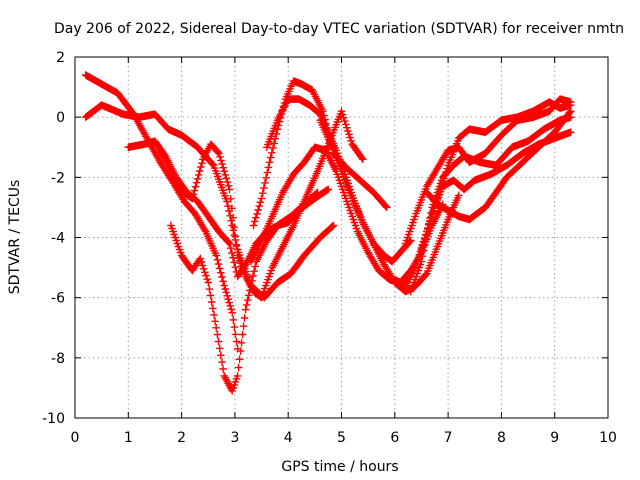 The height and width of the screenshot is (480, 640). What do you see at coordinates (394, 438) in the screenshot?
I see `x-tick-label: 6` at bounding box center [394, 438].